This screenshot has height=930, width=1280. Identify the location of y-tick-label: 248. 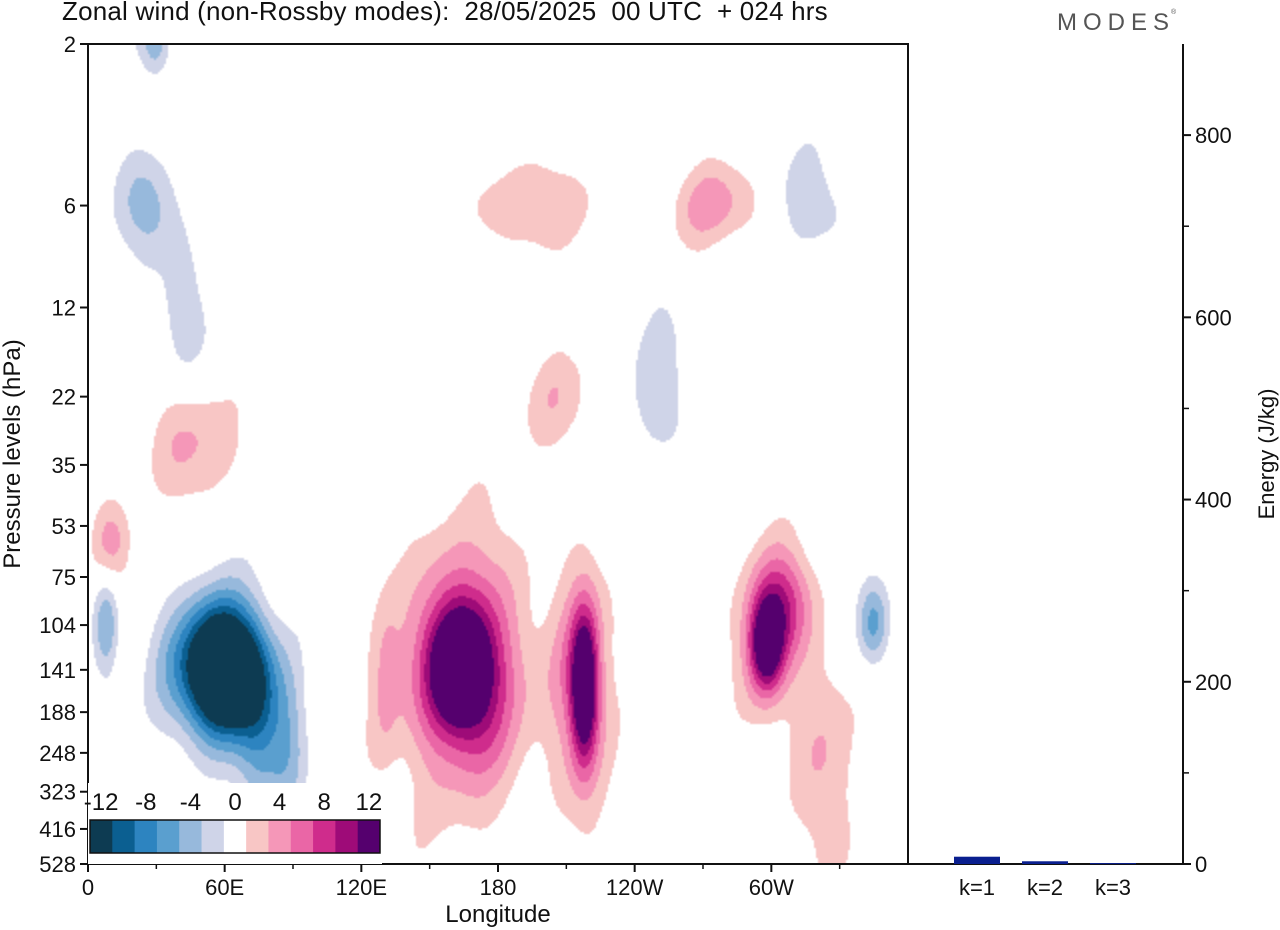
(57, 753).